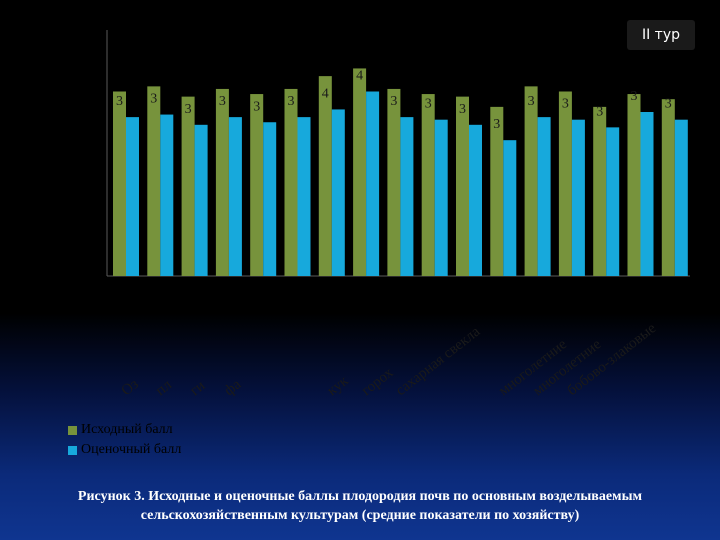 Image resolution: width=720 pixels, height=540 pixels. I want to click on data-label-4: 3, so click(256, 106).